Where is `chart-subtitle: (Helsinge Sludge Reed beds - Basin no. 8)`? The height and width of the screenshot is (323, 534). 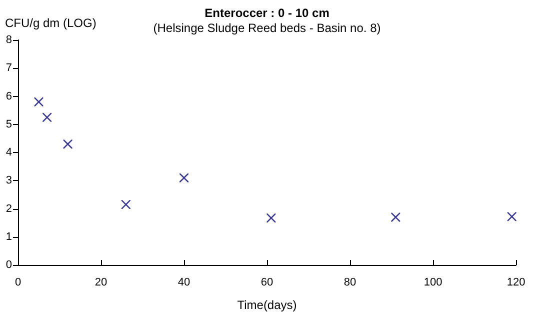 chart-subtitle: (Helsinge Sludge Reed beds - Basin no. 8) is located at coordinates (267, 28).